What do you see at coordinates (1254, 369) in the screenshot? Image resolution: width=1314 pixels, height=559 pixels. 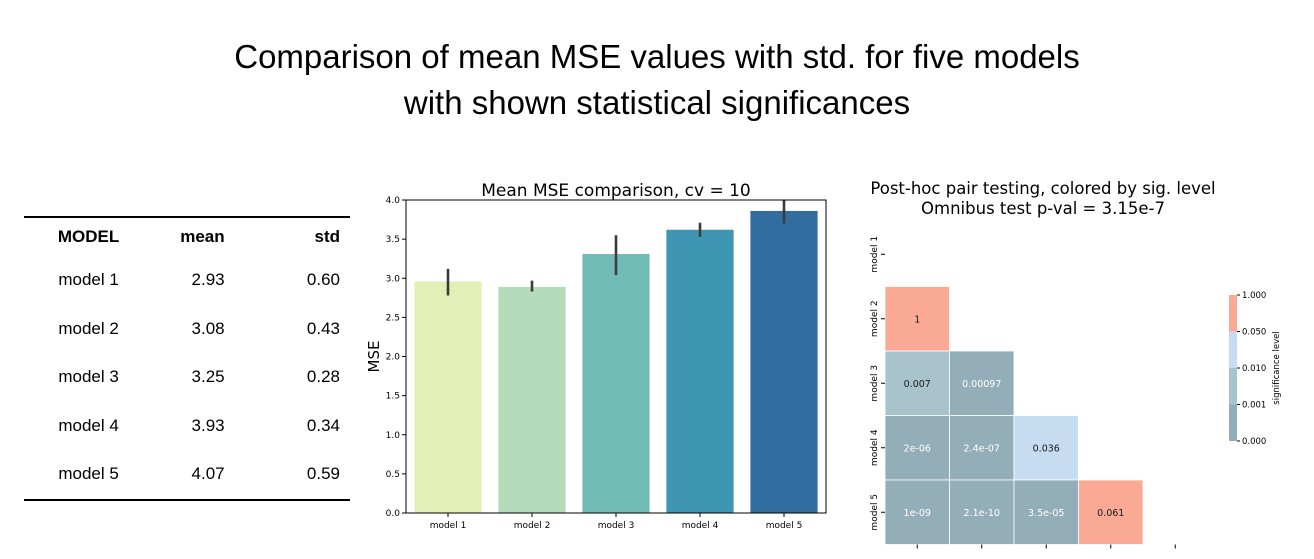 I see `colorbar-tick-label: 0.010` at bounding box center [1254, 369].